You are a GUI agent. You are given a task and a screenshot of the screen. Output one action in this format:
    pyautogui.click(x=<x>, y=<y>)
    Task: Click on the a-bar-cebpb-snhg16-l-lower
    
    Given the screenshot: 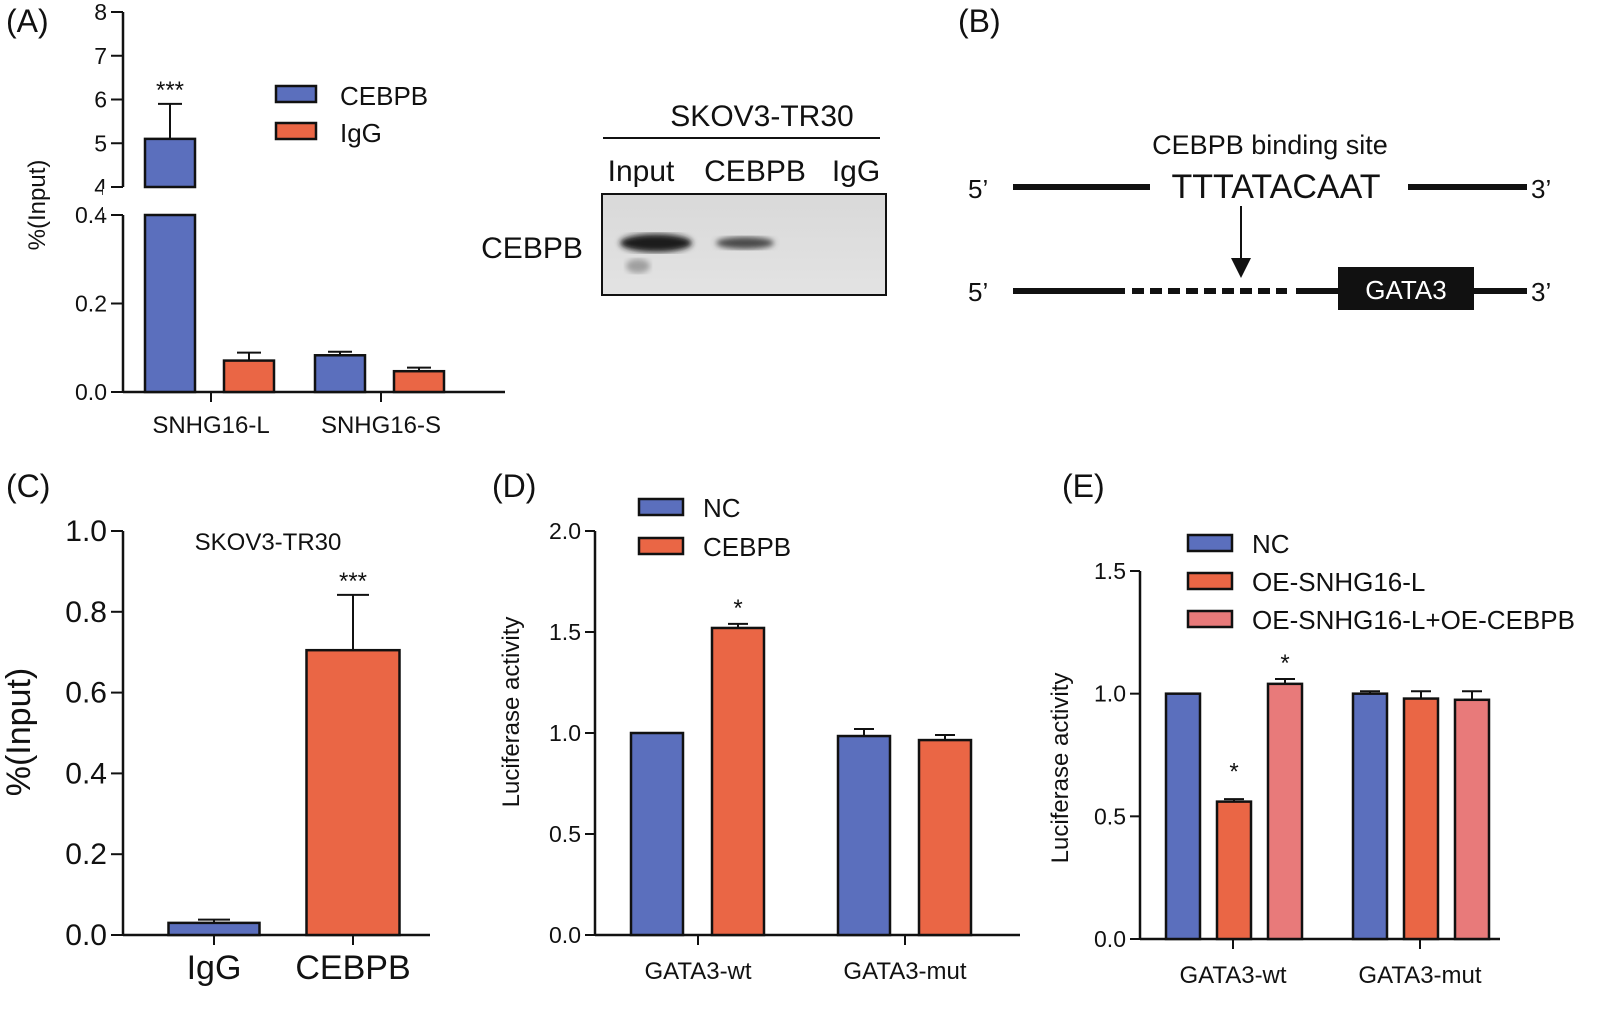 What is the action you would take?
    pyautogui.click(x=170, y=303)
    